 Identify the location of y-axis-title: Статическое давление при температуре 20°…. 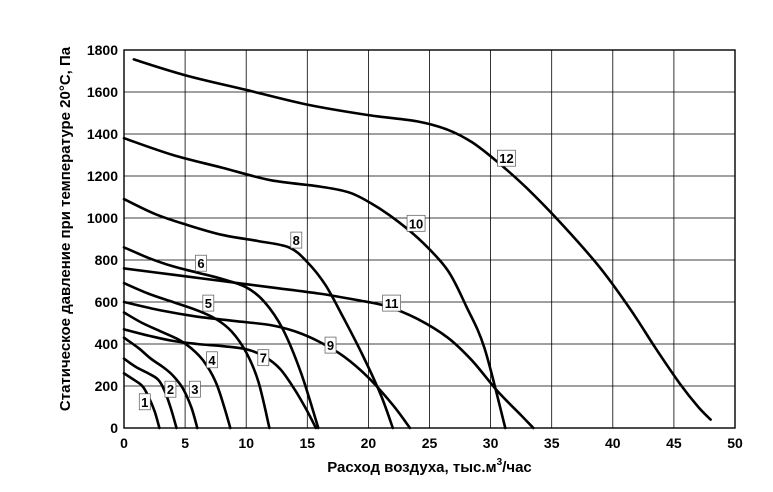
(65, 228).